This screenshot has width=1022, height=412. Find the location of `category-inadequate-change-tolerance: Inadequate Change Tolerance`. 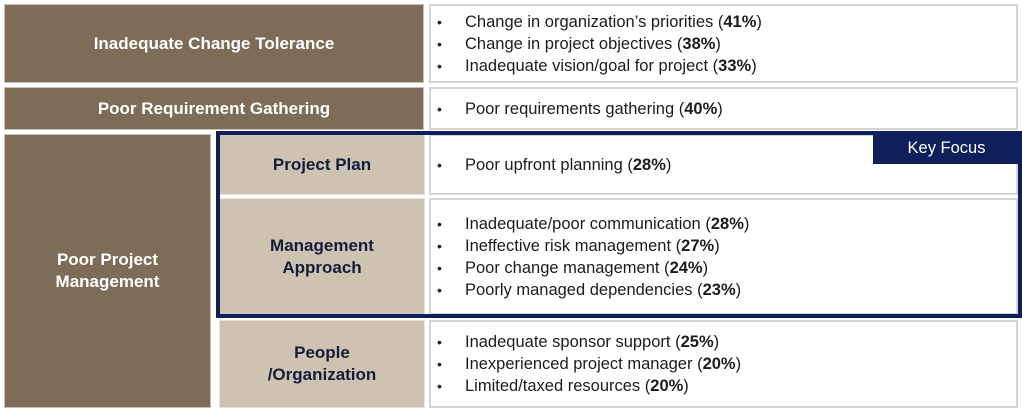

category-inadequate-change-tolerance: Inadequate Change Tolerance is located at coordinates (214, 43).